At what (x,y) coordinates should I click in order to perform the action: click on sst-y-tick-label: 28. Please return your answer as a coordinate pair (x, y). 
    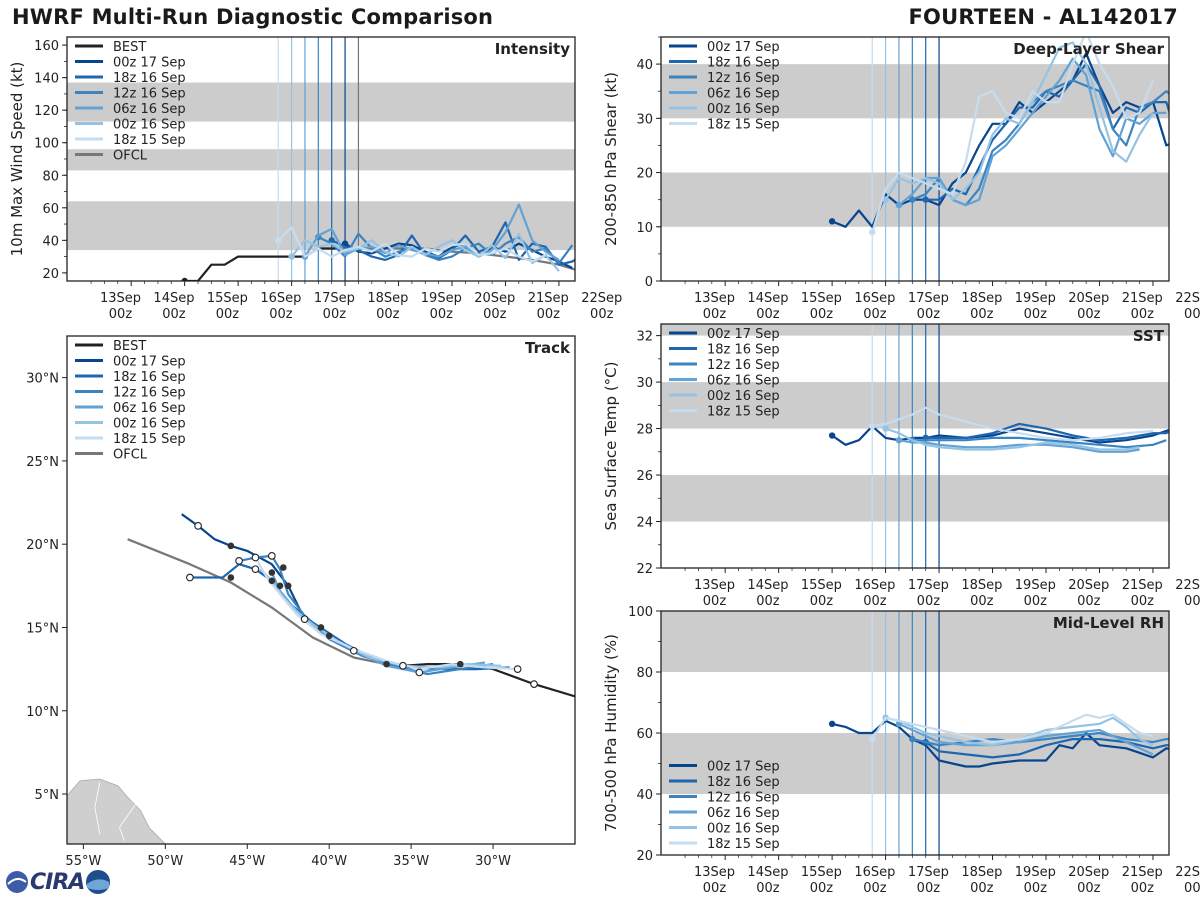
    Looking at the image, I should click on (644, 430).